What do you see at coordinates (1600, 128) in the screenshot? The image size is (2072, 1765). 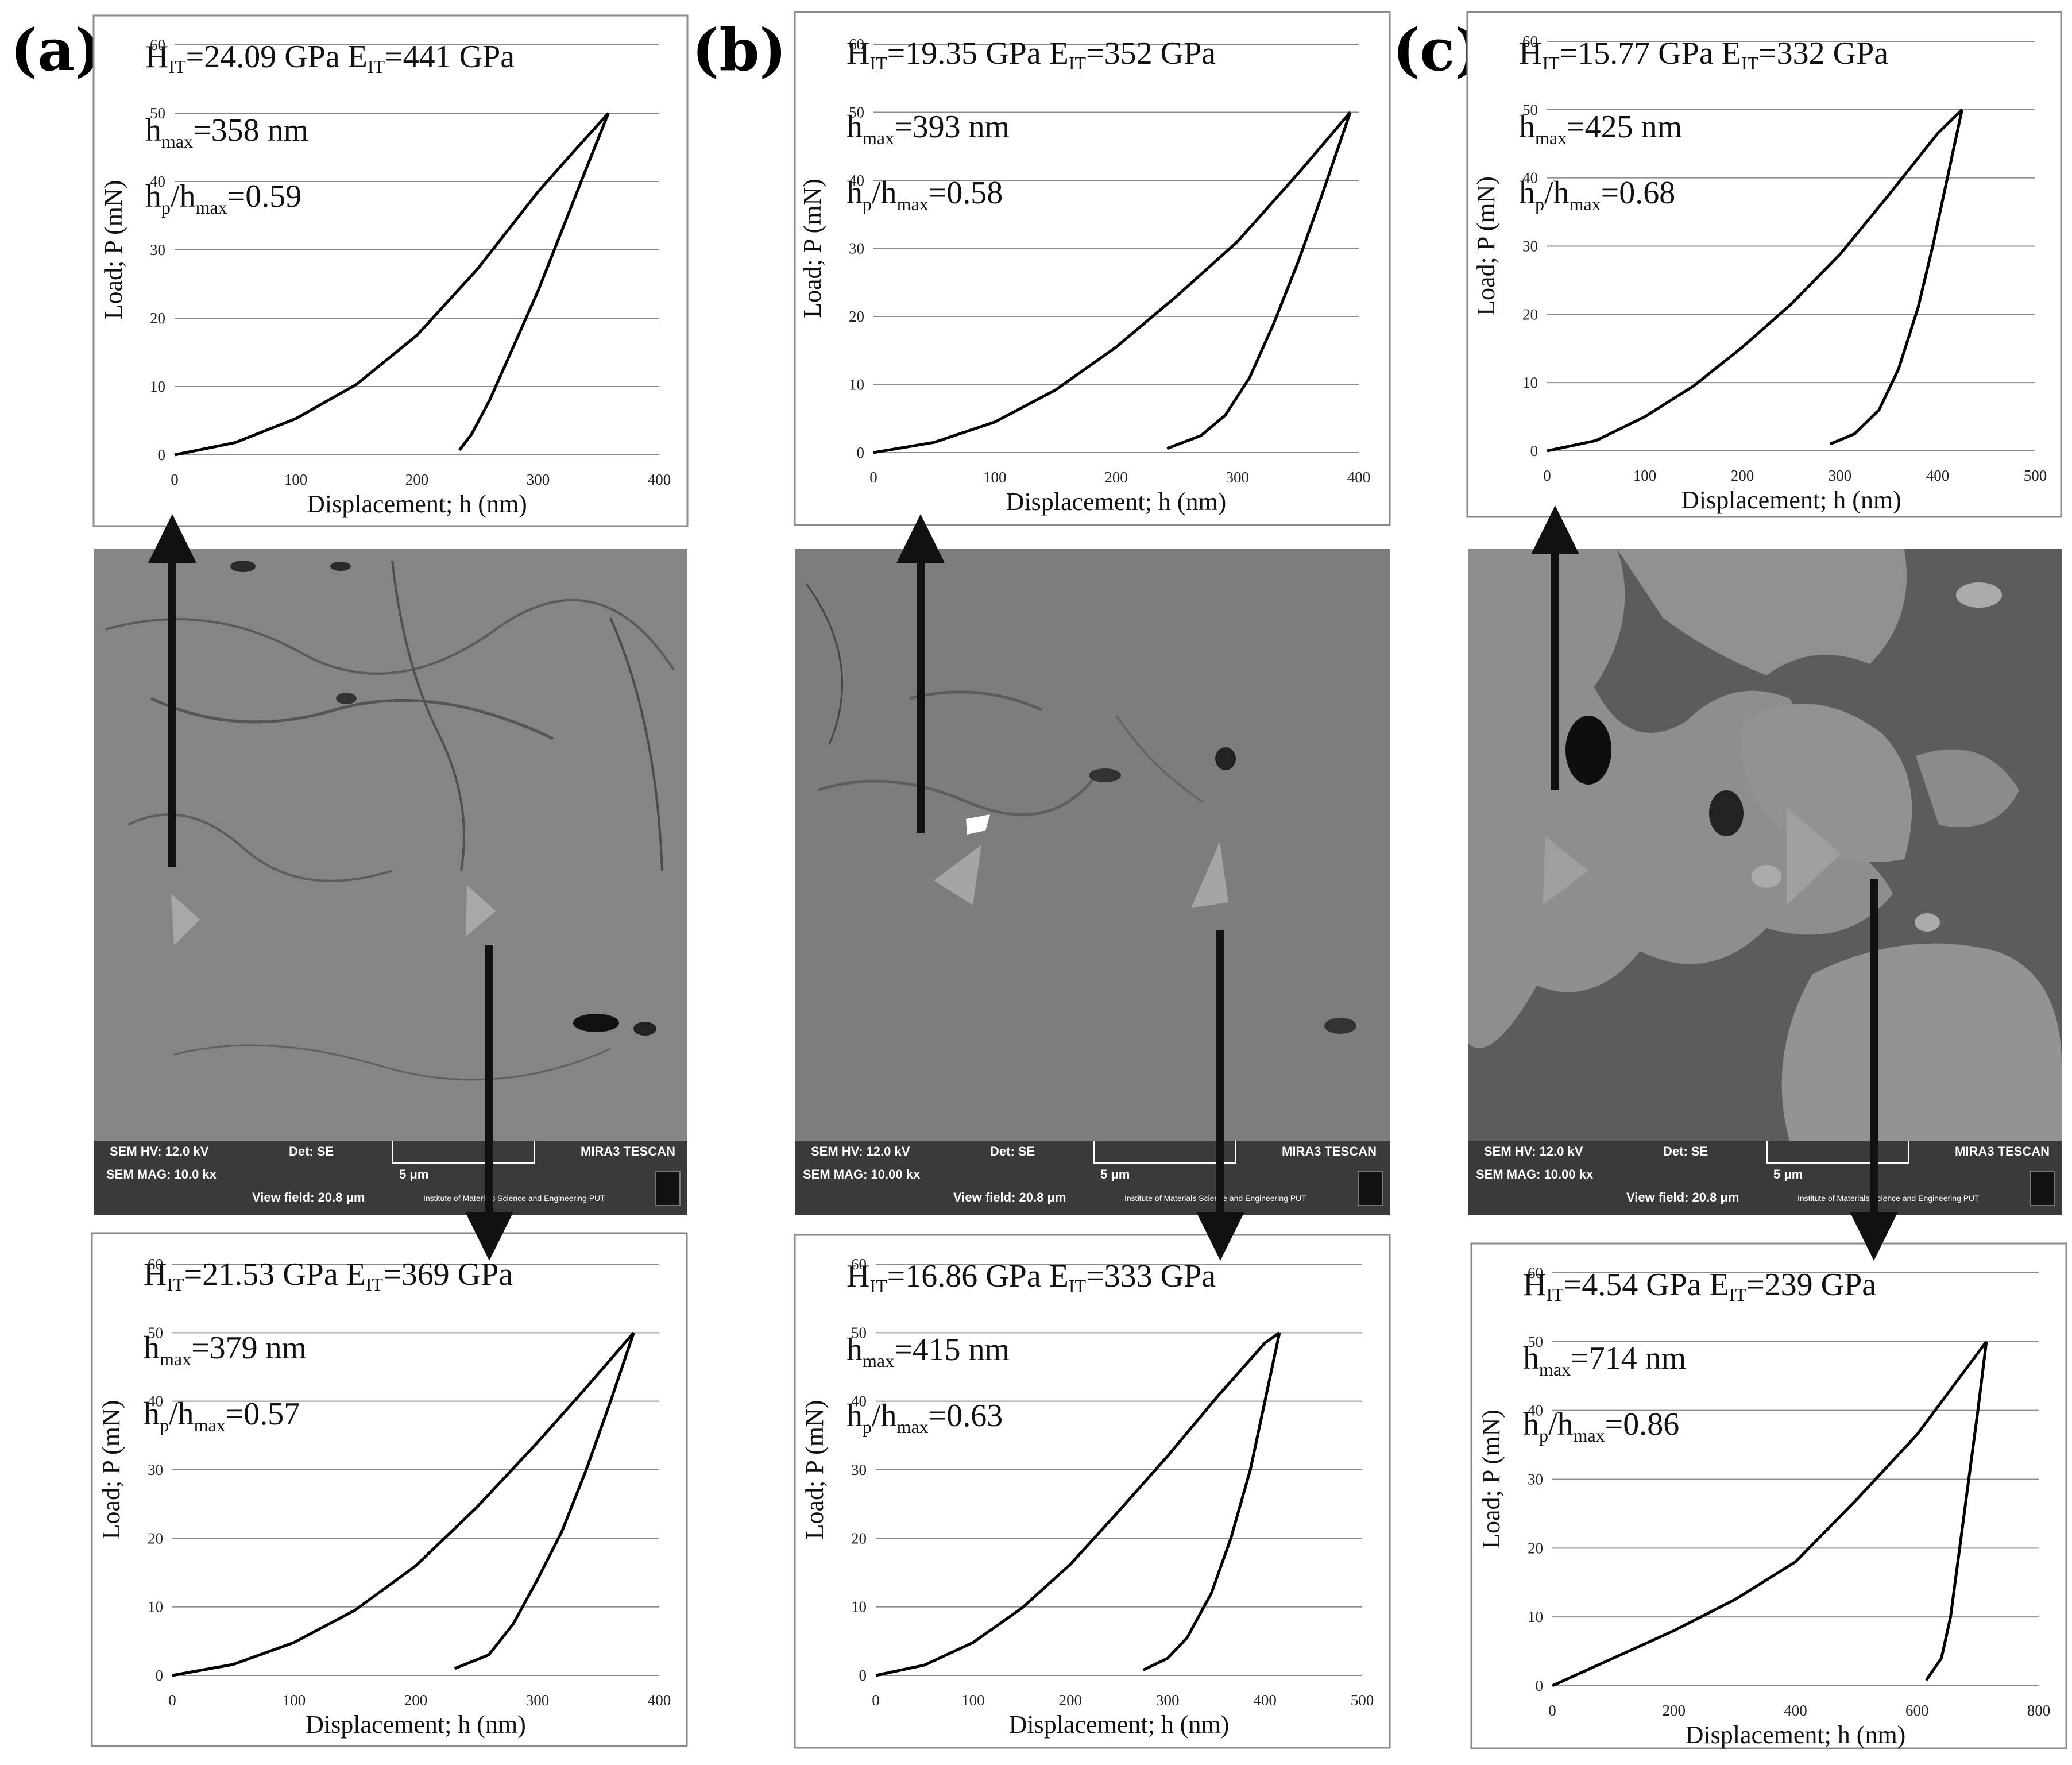 I see `hmax-annotation: hmax=425 nm` at bounding box center [1600, 128].